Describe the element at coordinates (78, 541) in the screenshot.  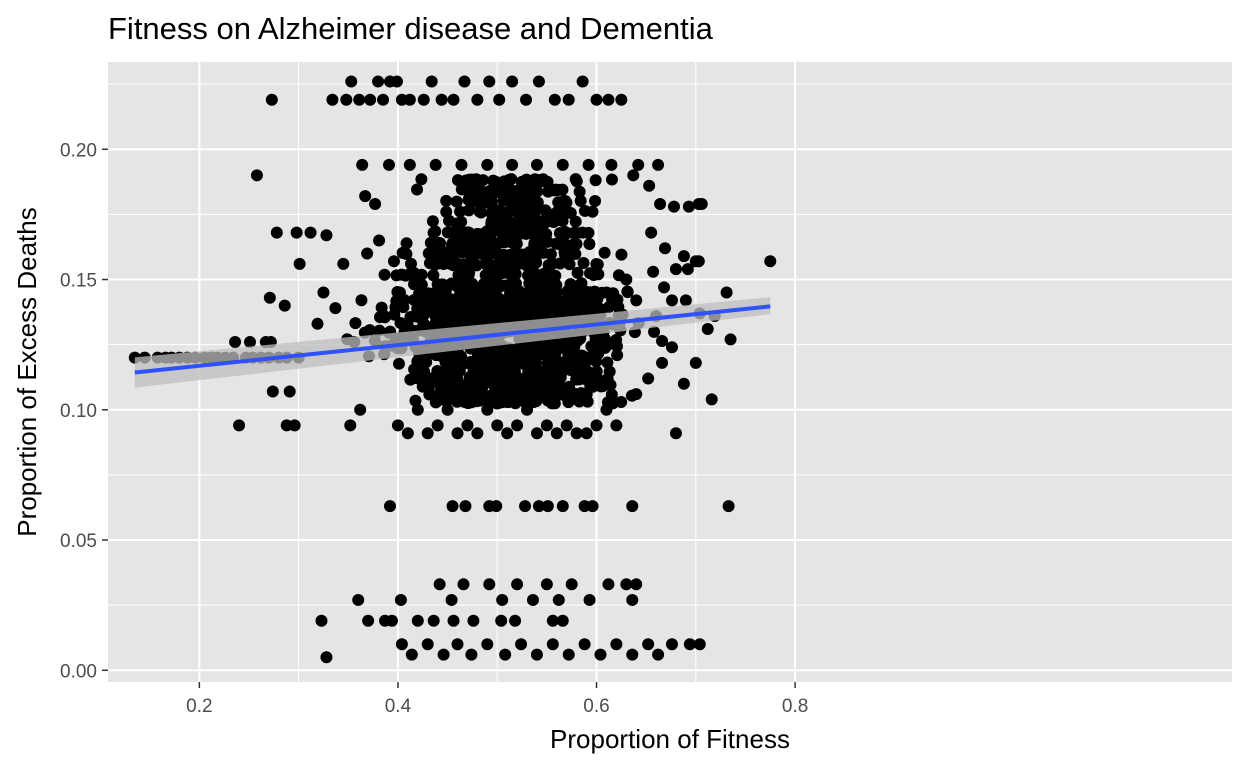
I see `y-tick-label: 0.05` at that location.